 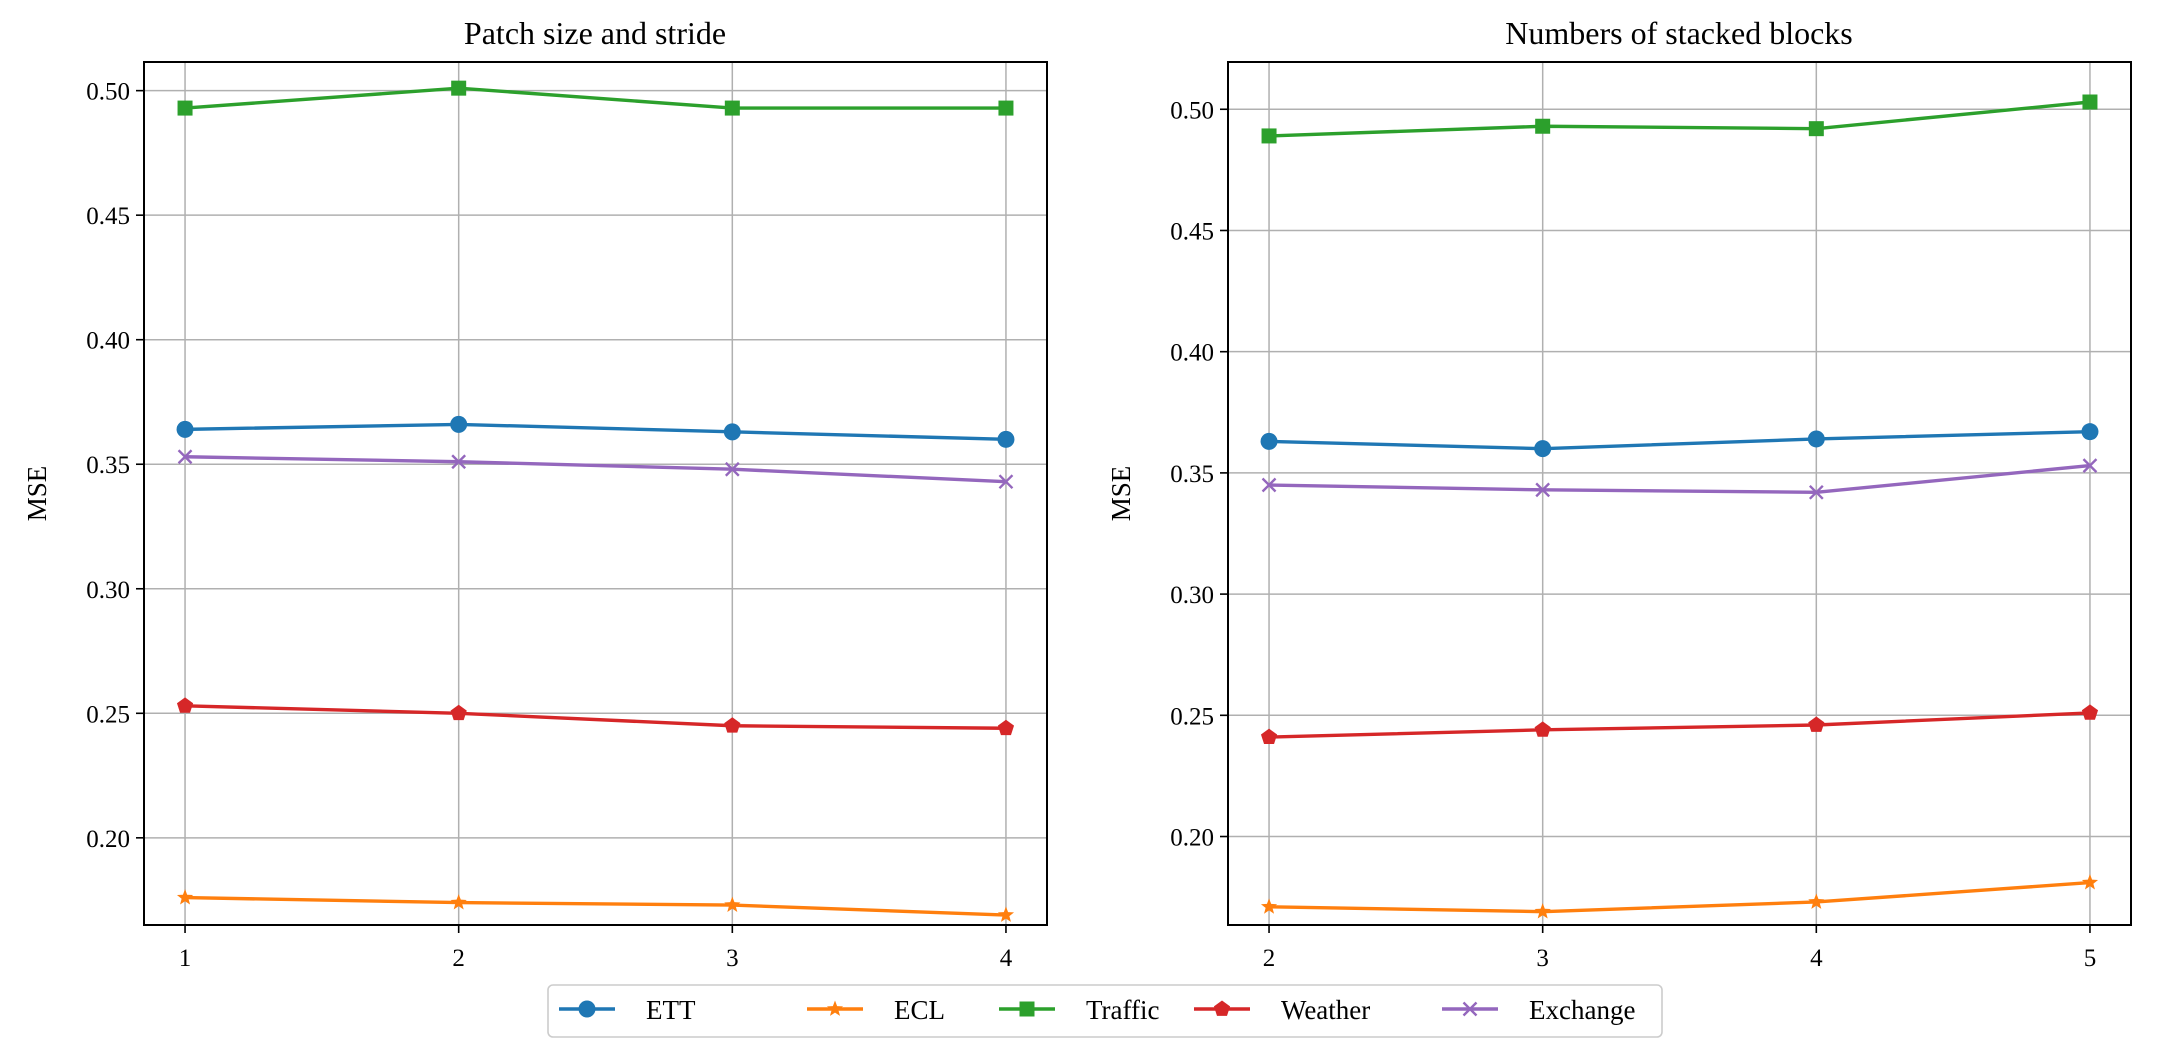 What do you see at coordinates (1325, 1010) in the screenshot?
I see `legend-label: Weather` at bounding box center [1325, 1010].